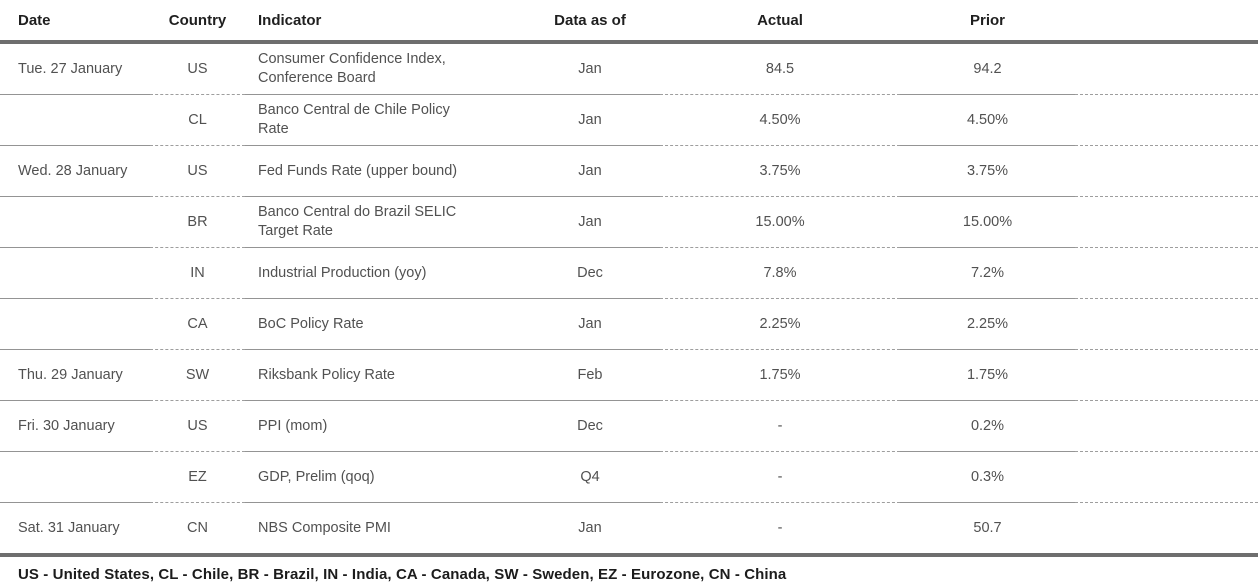  Describe the element at coordinates (590, 477) in the screenshot. I see `cell-data-as-of: Q4` at that location.